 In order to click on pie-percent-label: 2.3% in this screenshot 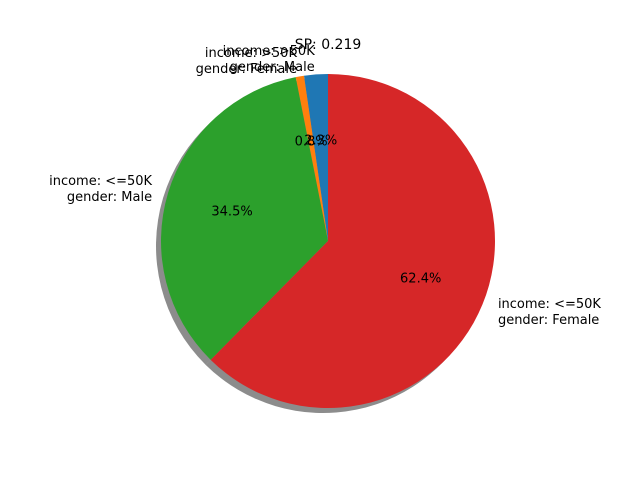, I will do `click(320, 141)`.